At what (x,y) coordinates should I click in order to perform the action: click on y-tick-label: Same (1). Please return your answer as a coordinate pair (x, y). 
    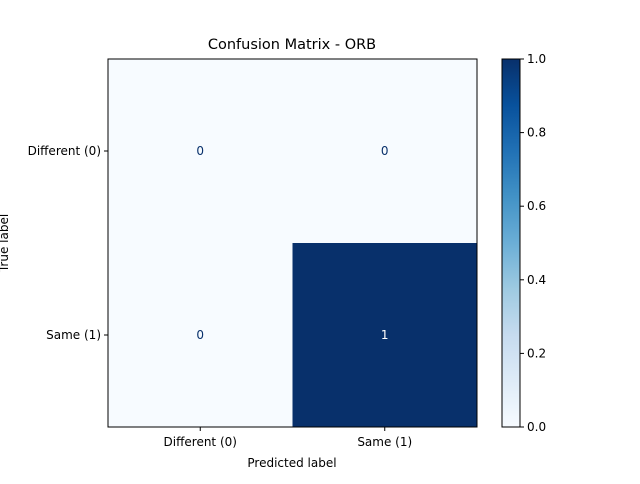
    Looking at the image, I should click on (73, 335).